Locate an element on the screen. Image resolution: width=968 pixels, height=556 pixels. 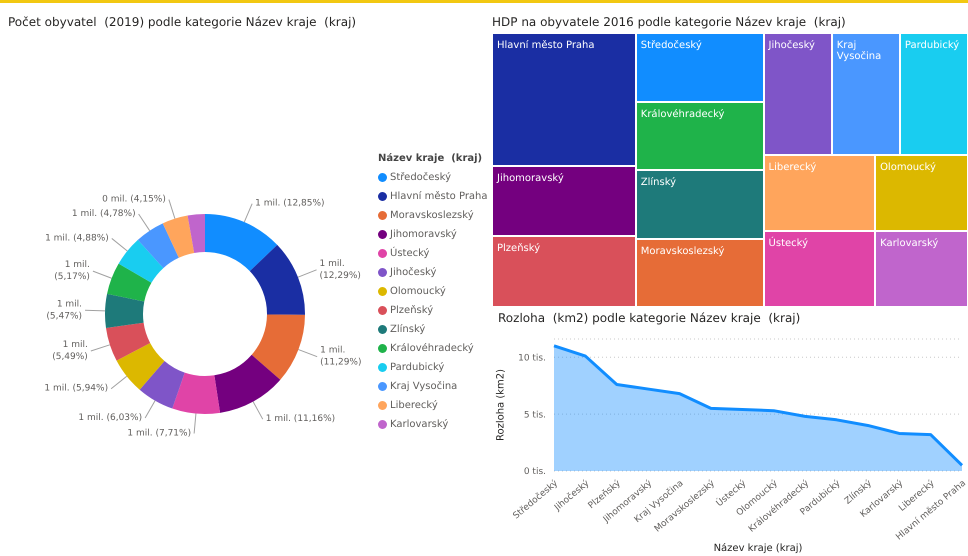
tile: Kraj Vysočina is located at coordinates (865, 94).